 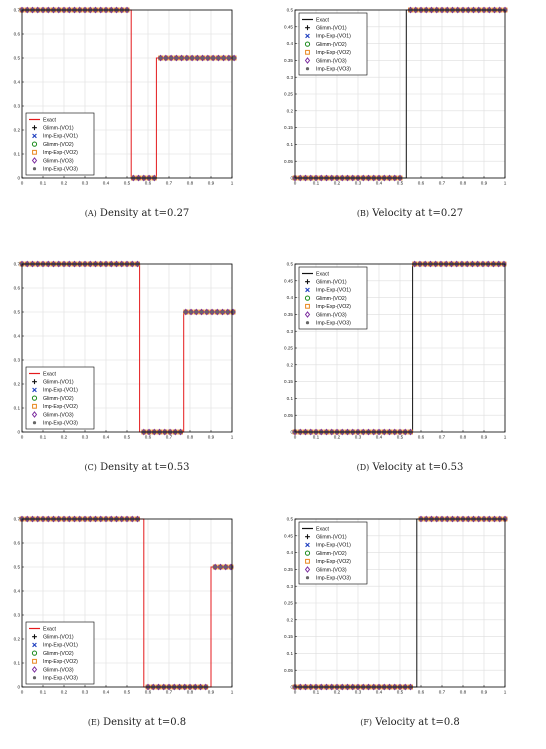 What do you see at coordinates (288, 569) in the screenshot?
I see `y-tick-label: 0.35` at bounding box center [288, 569].